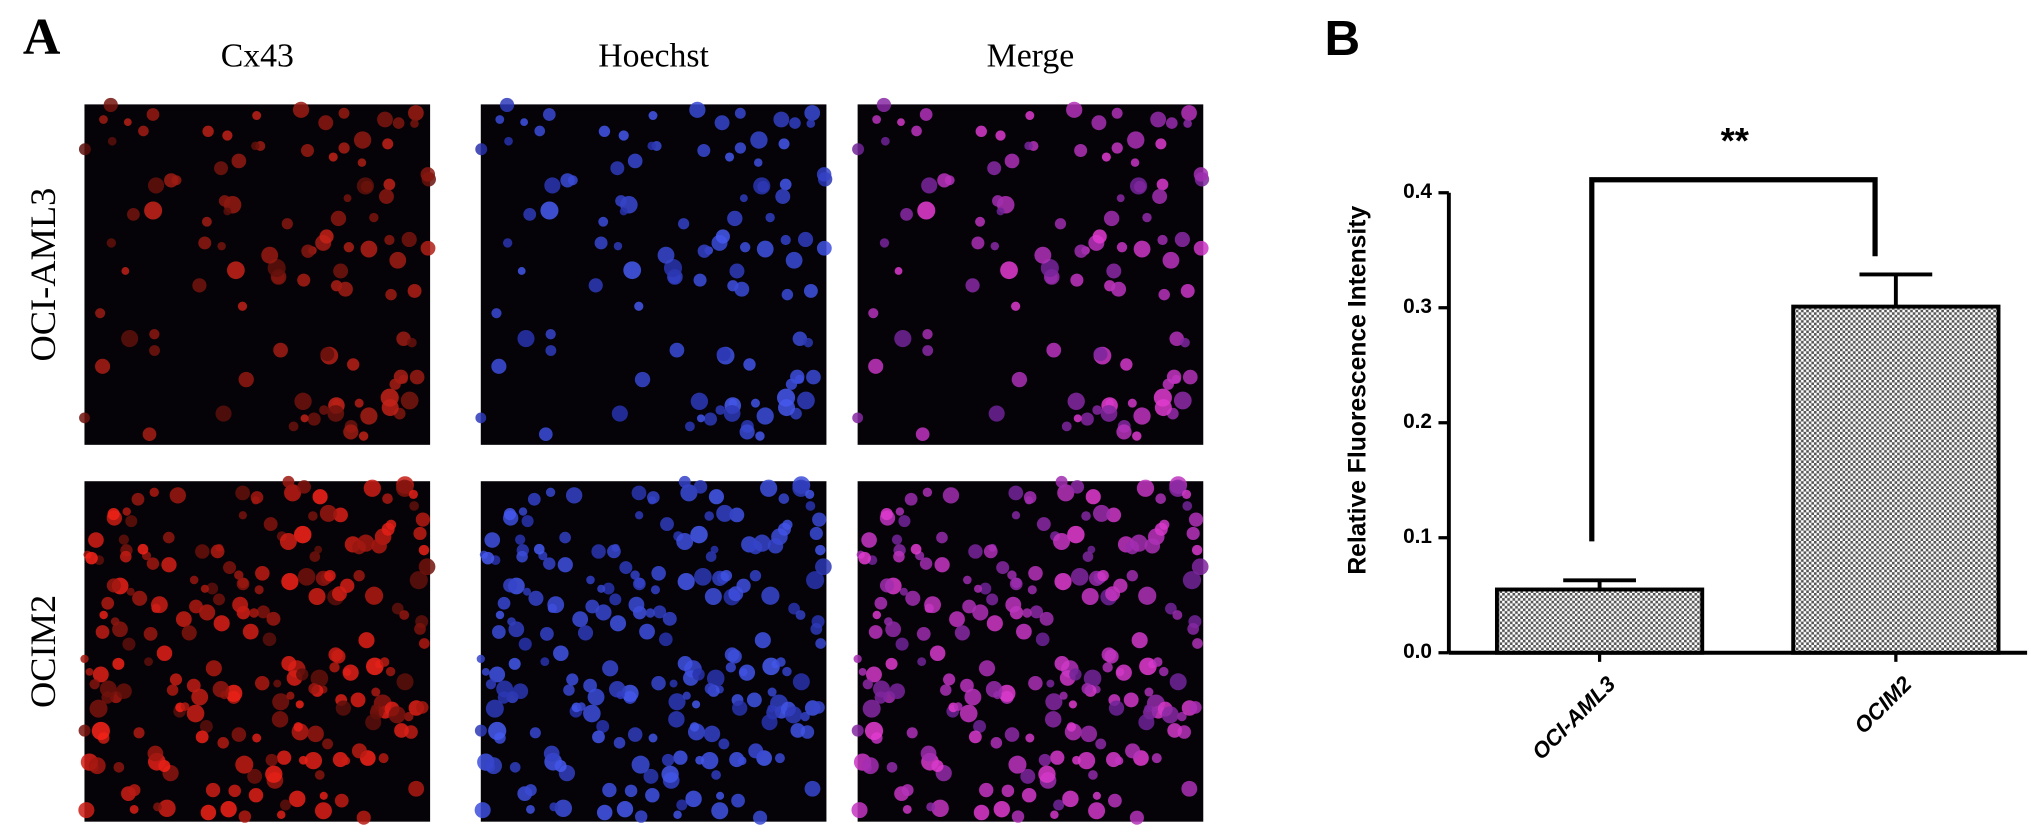 The image size is (2031, 839). Describe the element at coordinates (43, 651) in the screenshot. I see `row-label: OCIM2` at that location.